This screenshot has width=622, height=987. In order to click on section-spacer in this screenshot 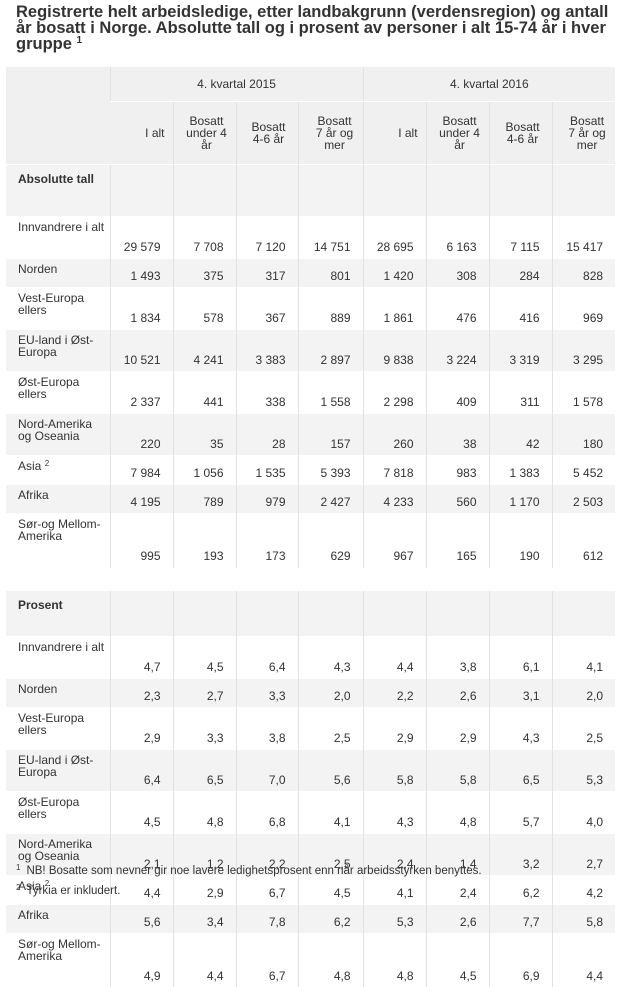, I will do `click(310, 579)`.